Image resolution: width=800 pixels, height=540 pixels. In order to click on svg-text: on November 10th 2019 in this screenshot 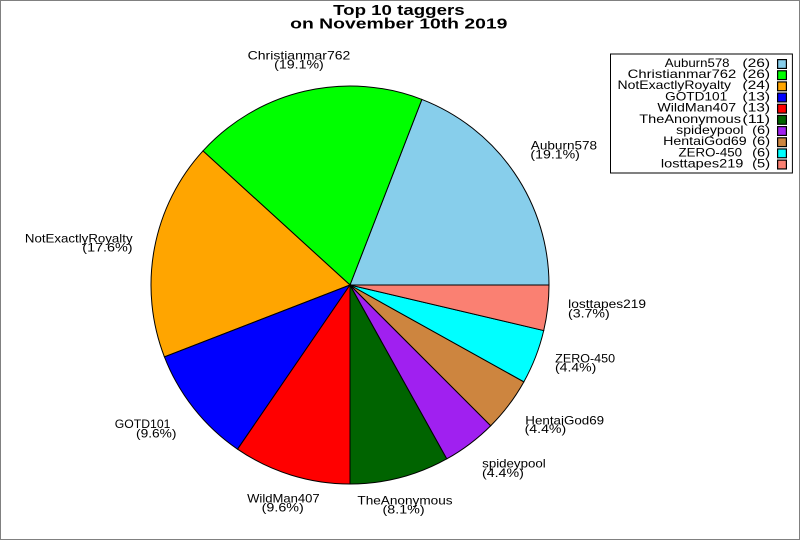, I will do `click(398, 24)`.